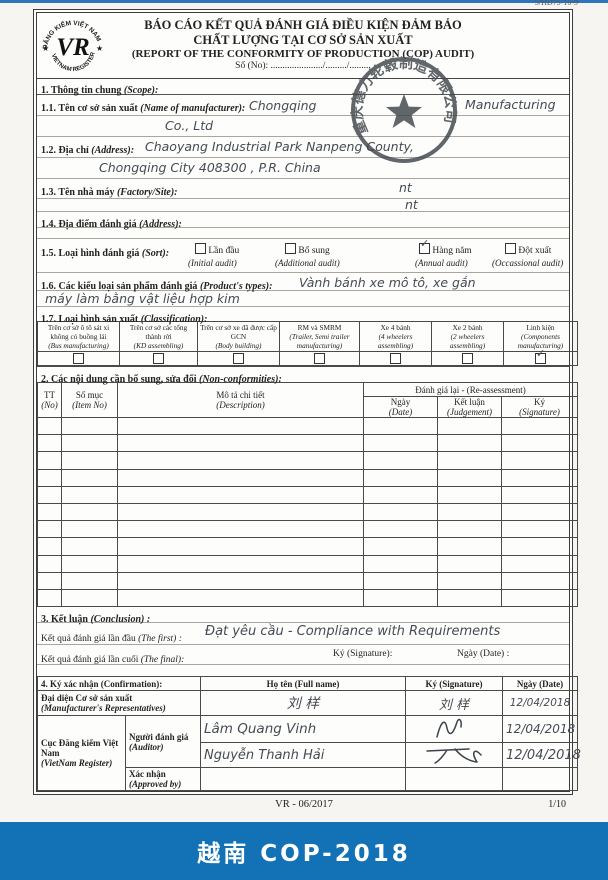 The height and width of the screenshot is (880, 608). Describe the element at coordinates (238, 358) in the screenshot. I see `checkbox-body-building` at that location.